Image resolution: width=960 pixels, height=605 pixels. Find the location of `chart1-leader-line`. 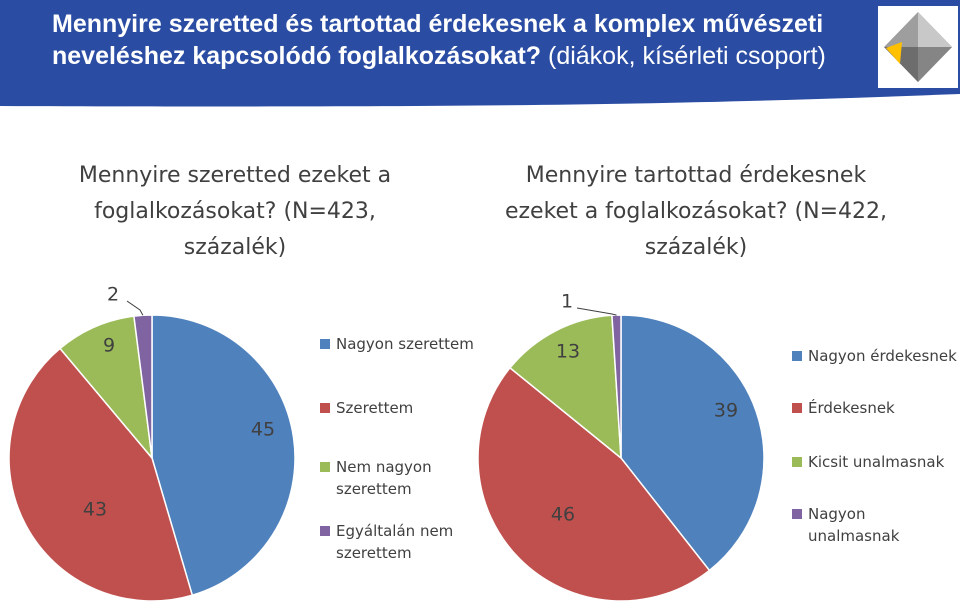

chart1-leader-line is located at coordinates (135, 308).